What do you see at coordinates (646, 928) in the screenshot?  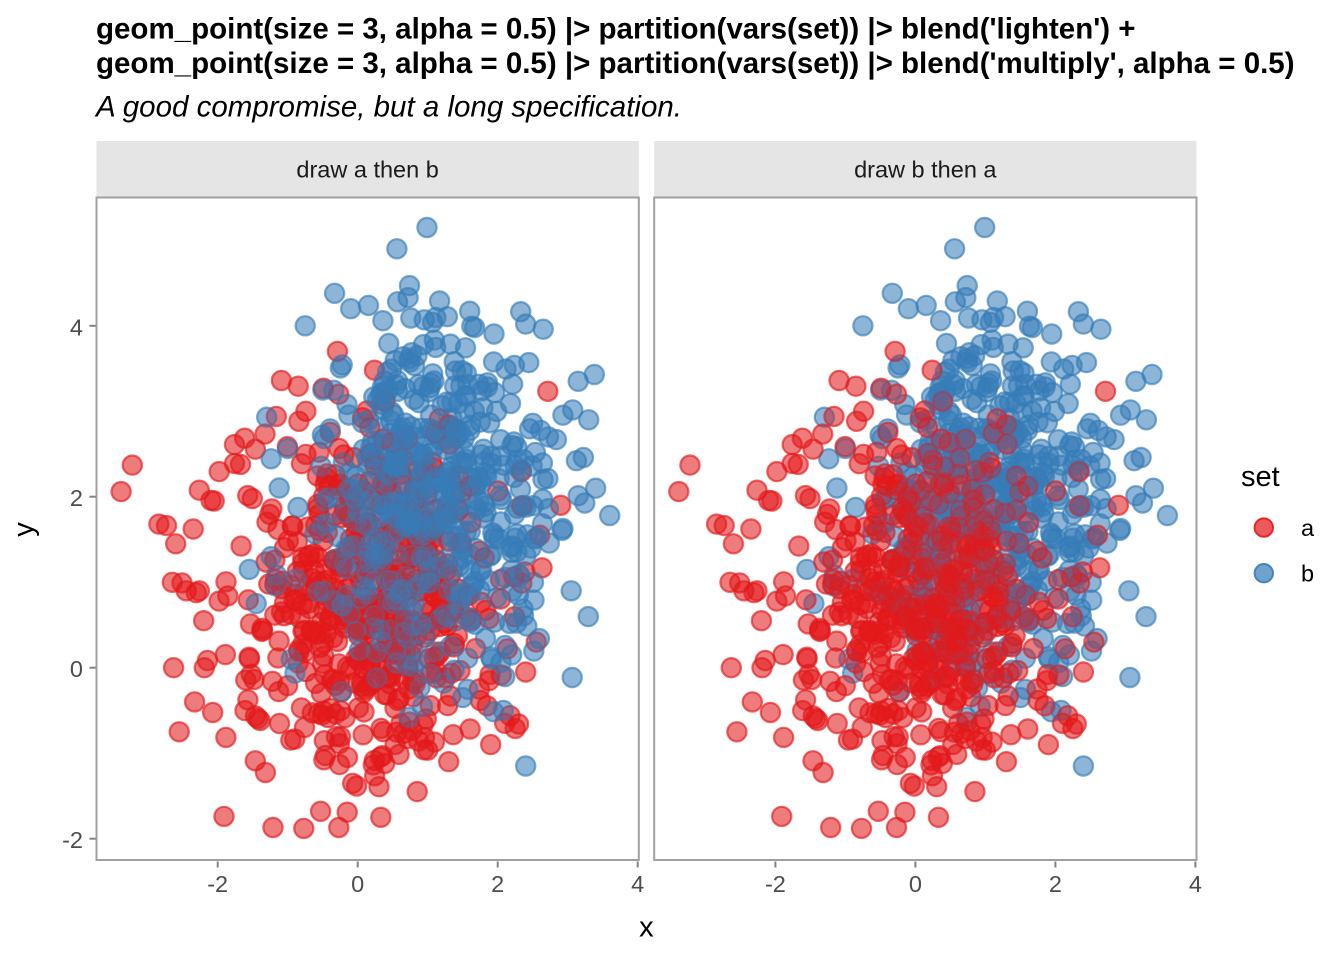 I see `svg-text: x` at bounding box center [646, 928].